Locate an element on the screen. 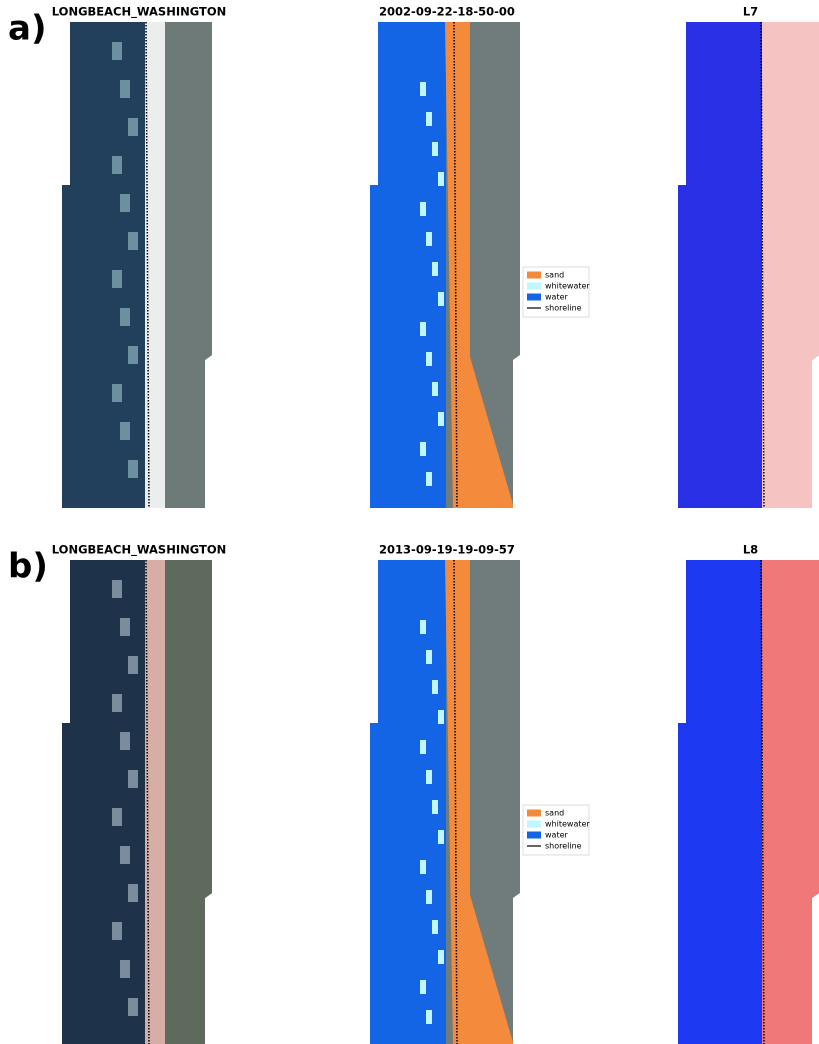 The image size is (819, 1044). panel-label: b) is located at coordinates (28, 567).